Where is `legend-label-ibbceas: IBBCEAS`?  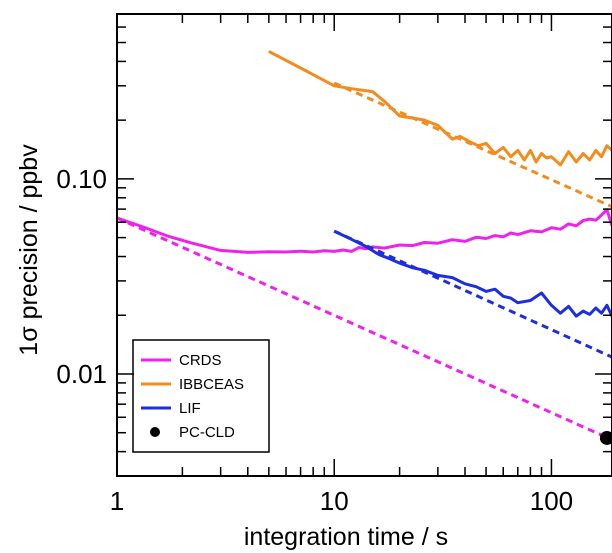
legend-label-ibbceas: IBBCEAS is located at coordinates (211, 384).